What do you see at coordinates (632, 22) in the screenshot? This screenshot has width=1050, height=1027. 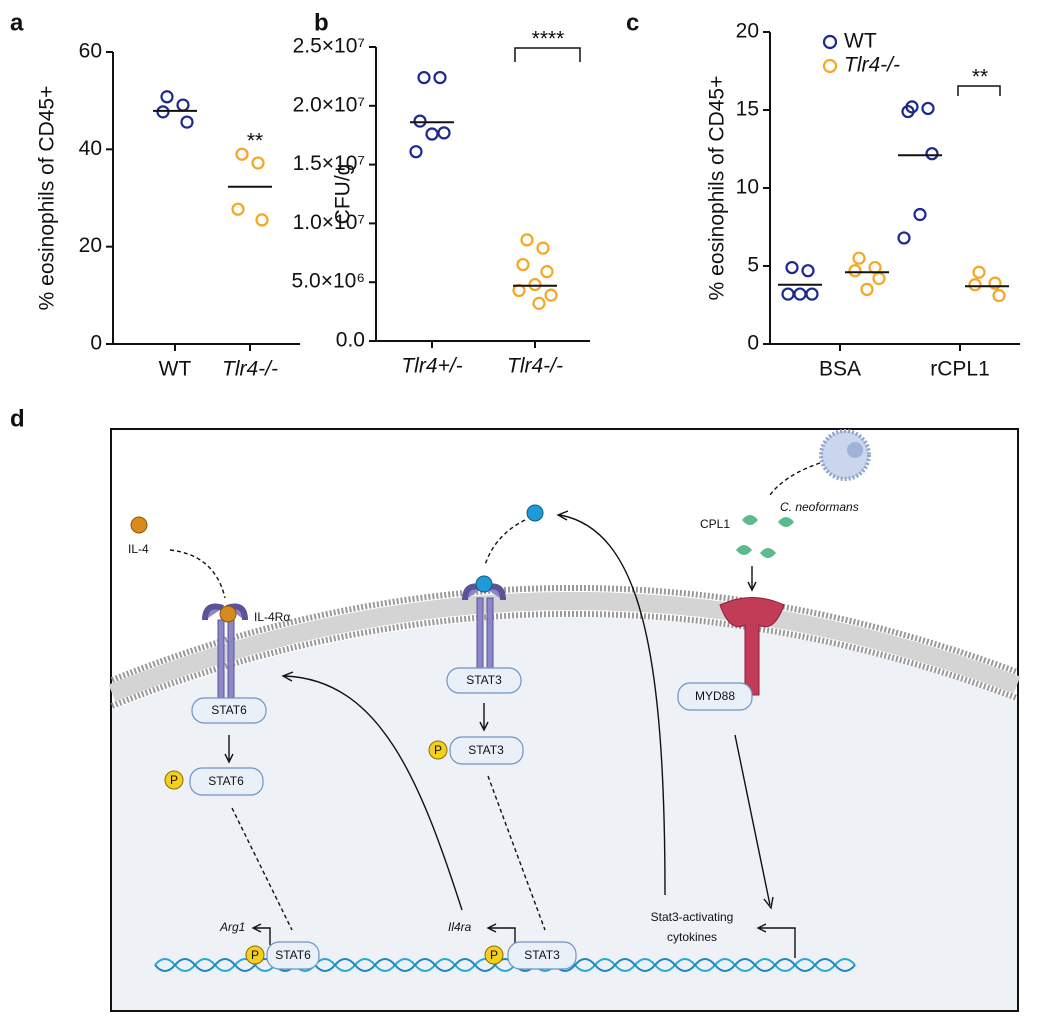 I see `panel-label: c` at bounding box center [632, 22].